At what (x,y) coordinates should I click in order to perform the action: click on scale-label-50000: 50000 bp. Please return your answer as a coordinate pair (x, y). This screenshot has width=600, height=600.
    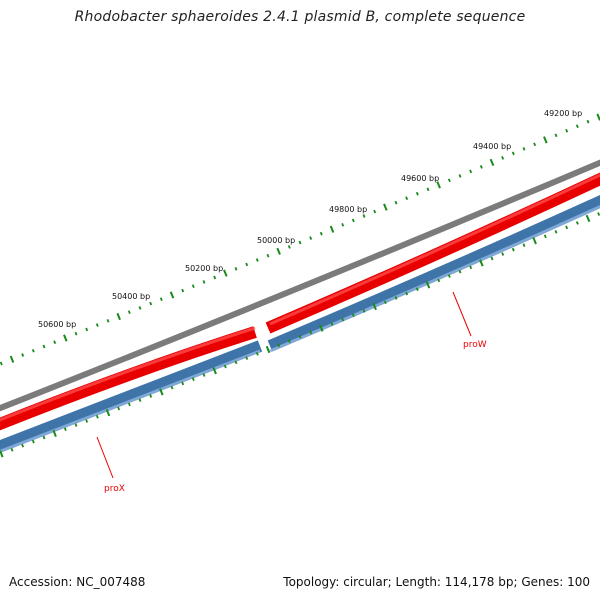
    Looking at the image, I should click on (276, 240).